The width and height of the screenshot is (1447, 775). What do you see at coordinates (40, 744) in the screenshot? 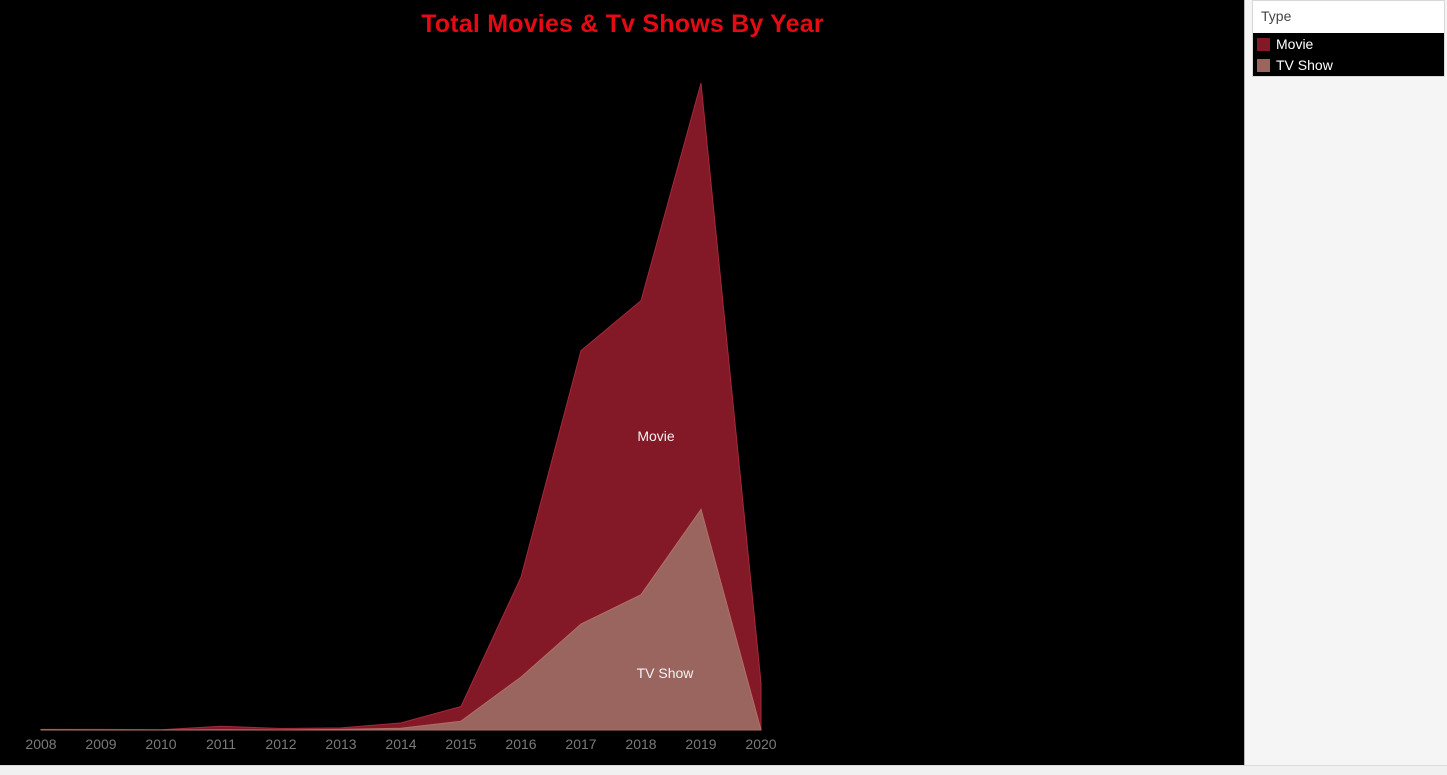
I see `x-tick-label-2008: 2008` at bounding box center [40, 744].